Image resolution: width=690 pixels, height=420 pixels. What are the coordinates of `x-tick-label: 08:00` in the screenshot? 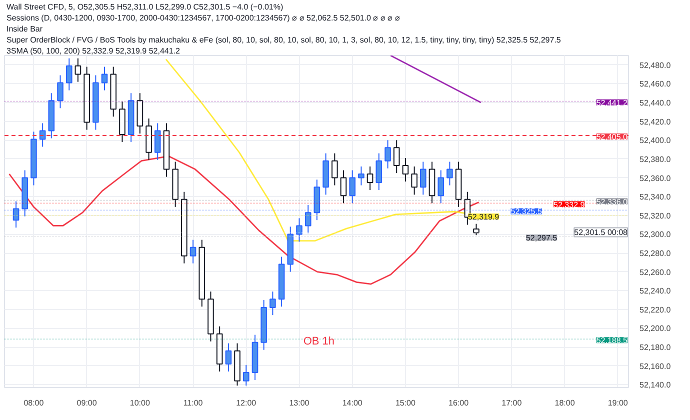 It's located at (34, 403).